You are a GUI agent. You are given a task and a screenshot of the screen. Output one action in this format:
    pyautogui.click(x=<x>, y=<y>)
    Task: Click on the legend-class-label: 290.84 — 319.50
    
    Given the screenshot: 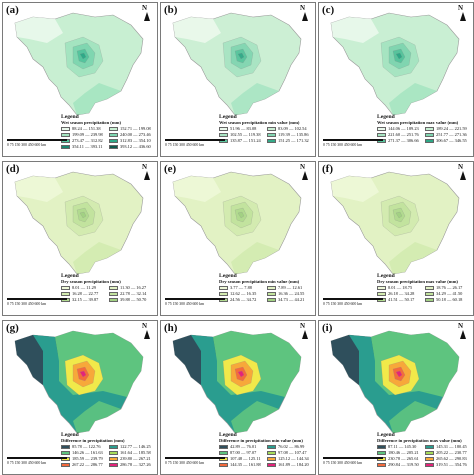 What is the action you would take?
    pyautogui.click(x=403, y=464)
    